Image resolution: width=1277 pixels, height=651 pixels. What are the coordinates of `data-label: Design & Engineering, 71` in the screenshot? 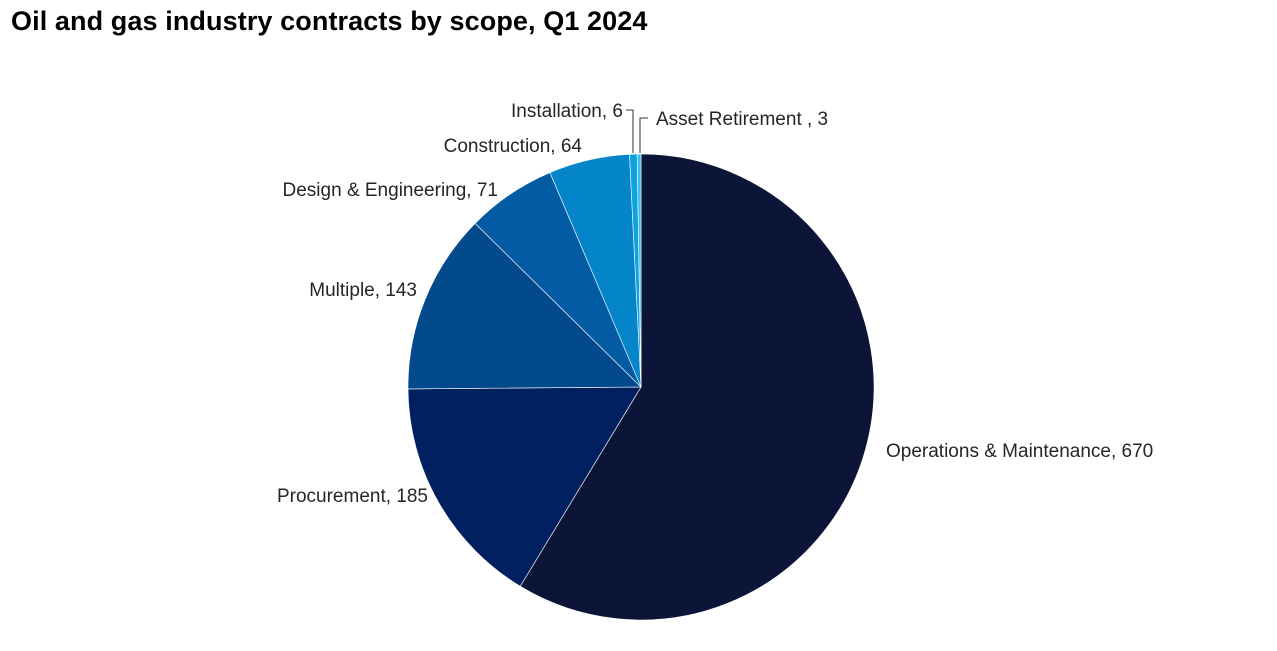 It's located at (390, 190).